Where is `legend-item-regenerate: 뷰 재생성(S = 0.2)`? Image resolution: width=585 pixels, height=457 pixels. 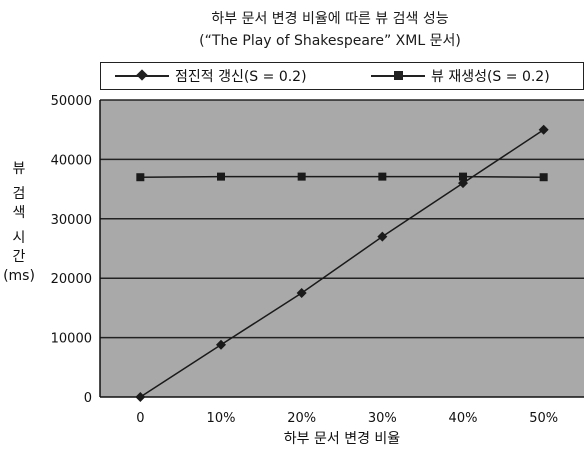 legend-item-regenerate: 뷰 재생성(S = 0.2) is located at coordinates (460, 76).